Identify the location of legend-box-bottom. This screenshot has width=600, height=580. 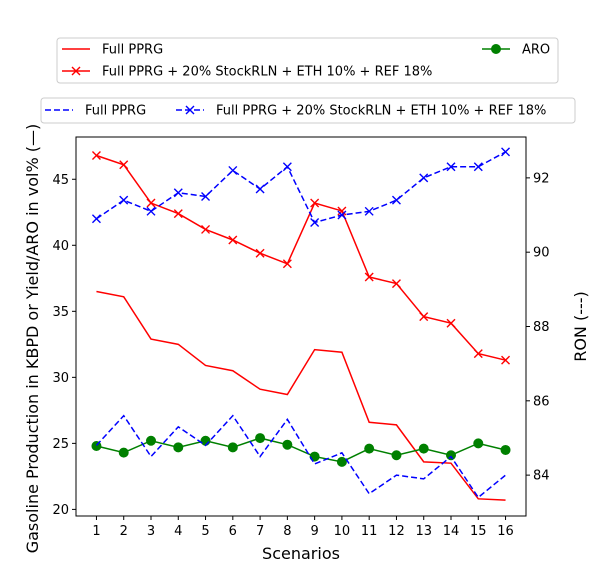
(308, 110).